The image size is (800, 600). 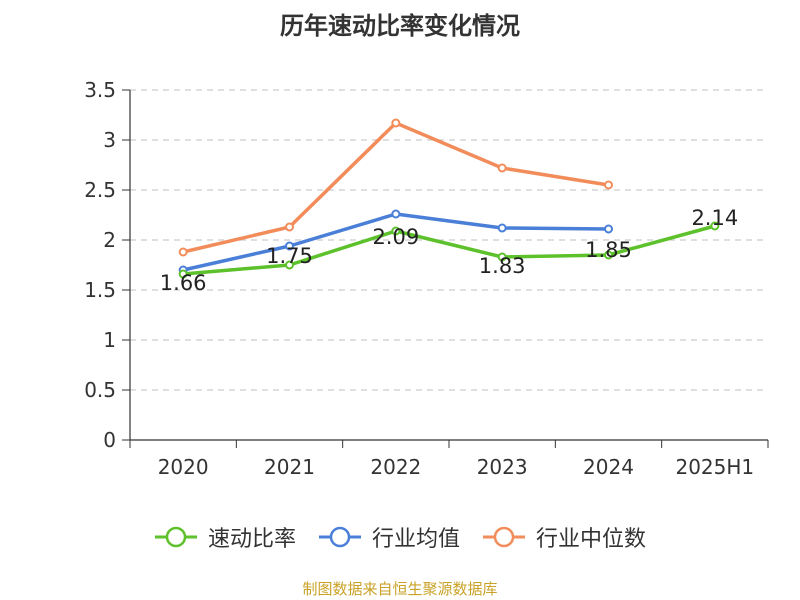 What do you see at coordinates (502, 266) in the screenshot?
I see `data-label: 1.83` at bounding box center [502, 266].